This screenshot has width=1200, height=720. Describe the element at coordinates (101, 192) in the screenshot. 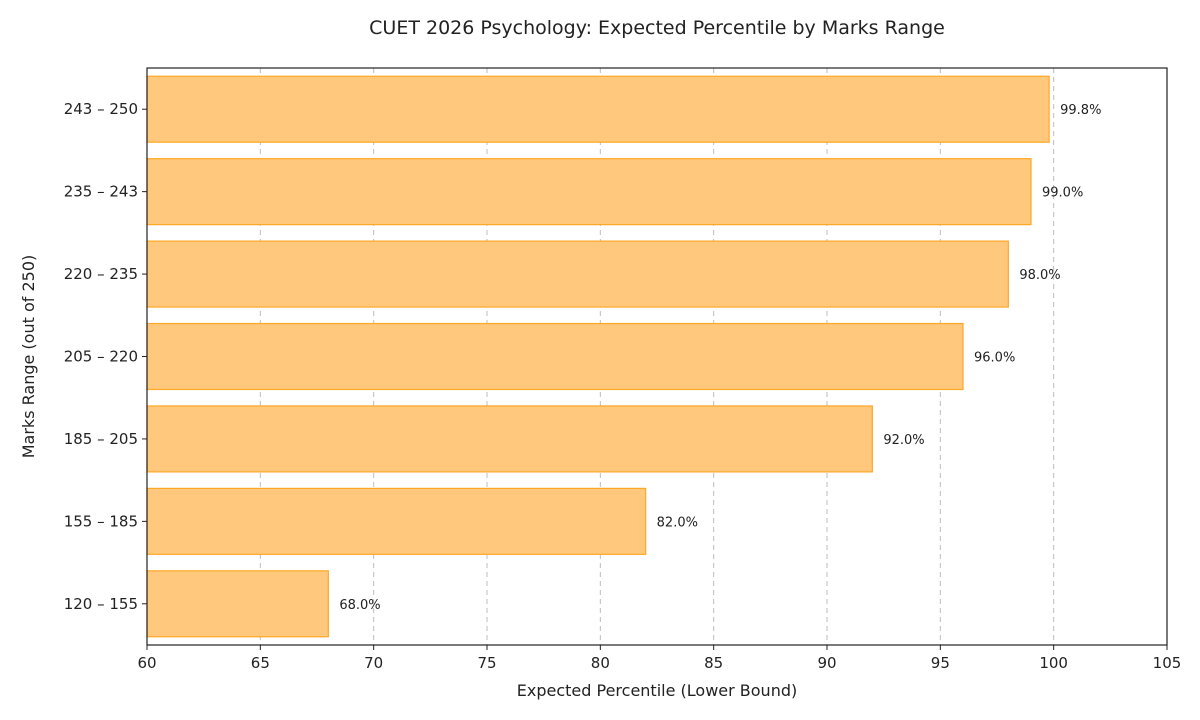

I see `y-tick-label: 235 – 243` at that location.